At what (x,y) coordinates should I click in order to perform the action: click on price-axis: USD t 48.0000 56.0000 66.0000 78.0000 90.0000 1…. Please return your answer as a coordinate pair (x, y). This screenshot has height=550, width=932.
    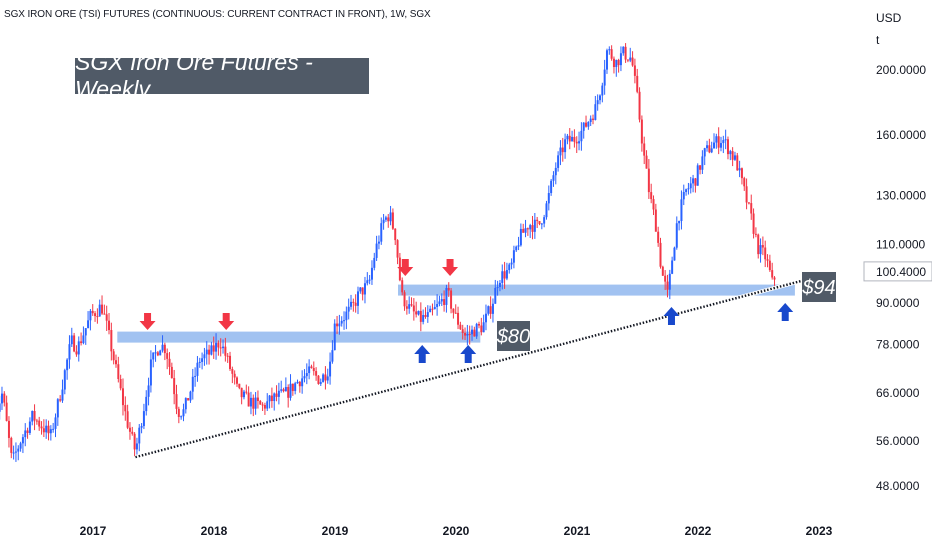
    Looking at the image, I should click on (897, 252).